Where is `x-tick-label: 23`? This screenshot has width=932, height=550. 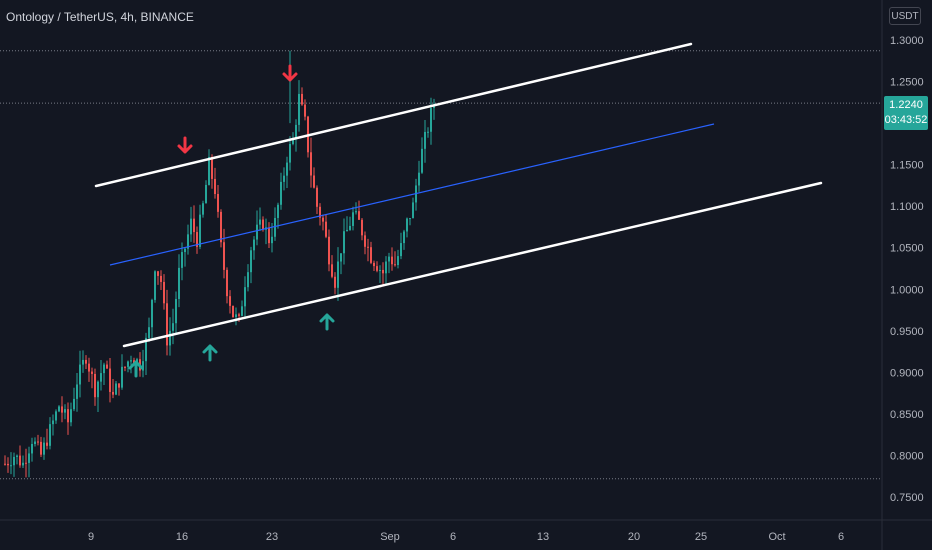
x-tick-label: 23 is located at coordinates (272, 537).